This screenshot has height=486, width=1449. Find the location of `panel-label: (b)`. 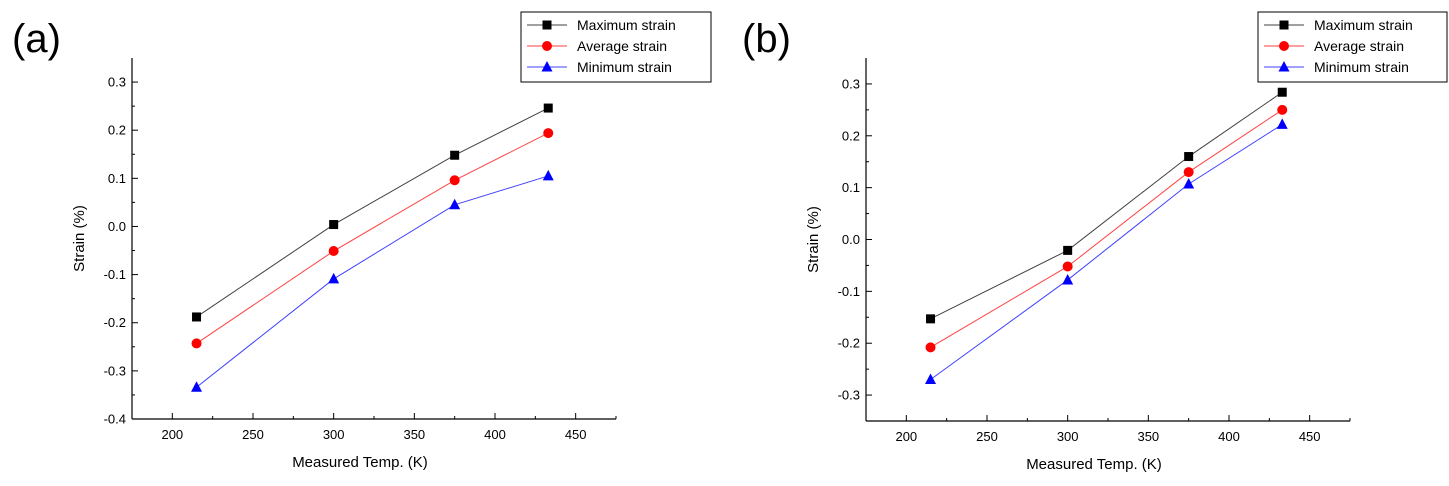

panel-label: (b) is located at coordinates (766, 39).